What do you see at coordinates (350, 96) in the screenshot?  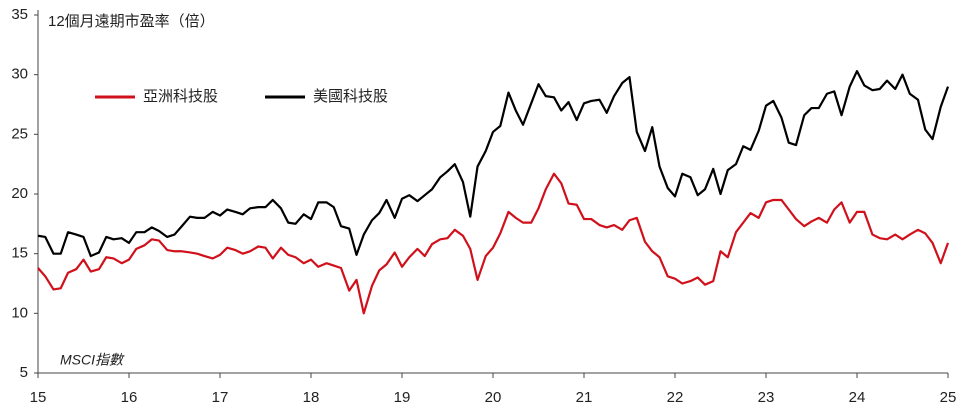 I see `legend-label: 美國科技股` at bounding box center [350, 96].